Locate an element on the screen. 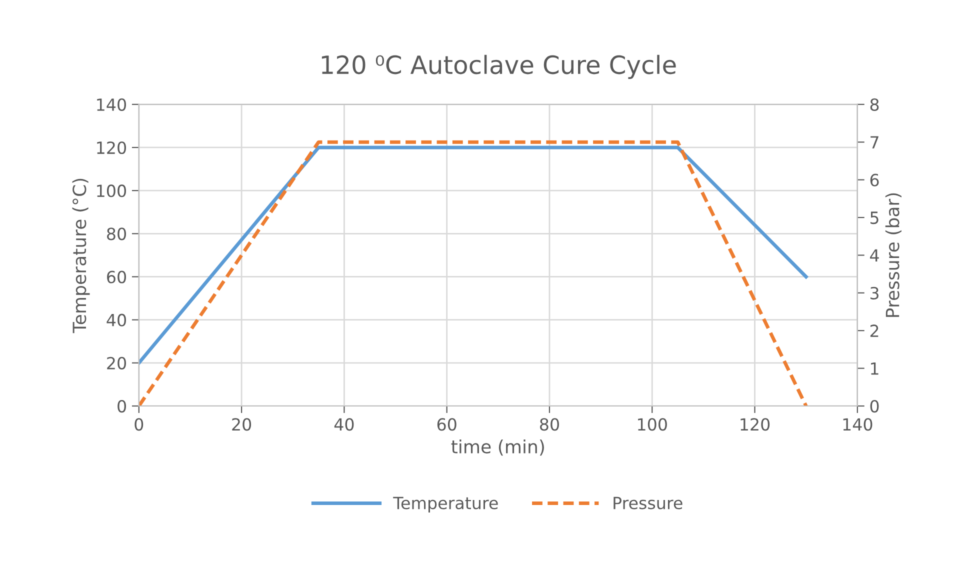 This screenshot has height=580, width=958. x-tick-label: 60 is located at coordinates (446, 424).